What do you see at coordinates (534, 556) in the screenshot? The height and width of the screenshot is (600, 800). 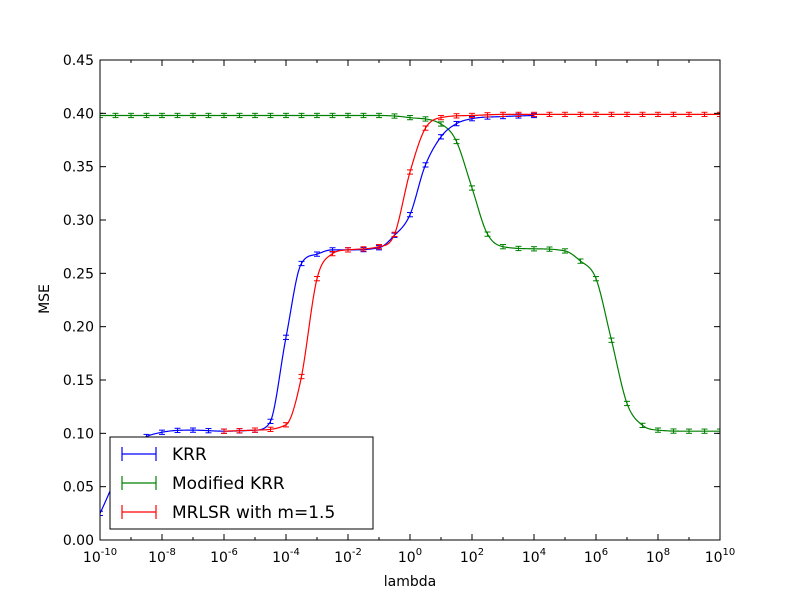 I see `x-tick-label: 10⁴` at bounding box center [534, 556].